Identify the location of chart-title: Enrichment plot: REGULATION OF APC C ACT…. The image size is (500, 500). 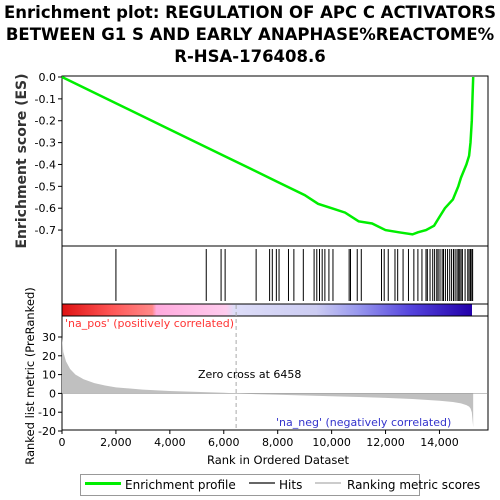
(250, 35).